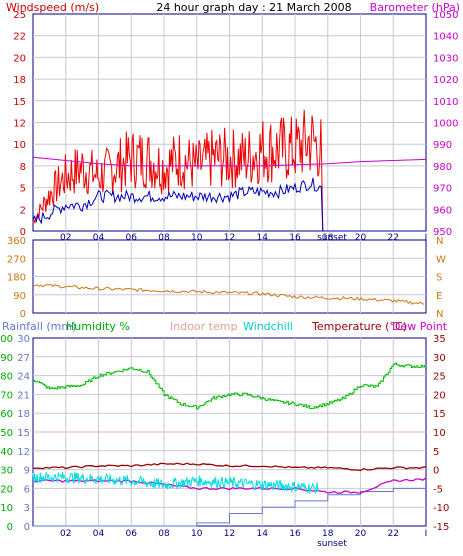 Image resolution: width=463 pixels, height=556 pixels. Describe the element at coordinates (6, 414) in the screenshot. I see `humidity-tick-label: 60` at that location.